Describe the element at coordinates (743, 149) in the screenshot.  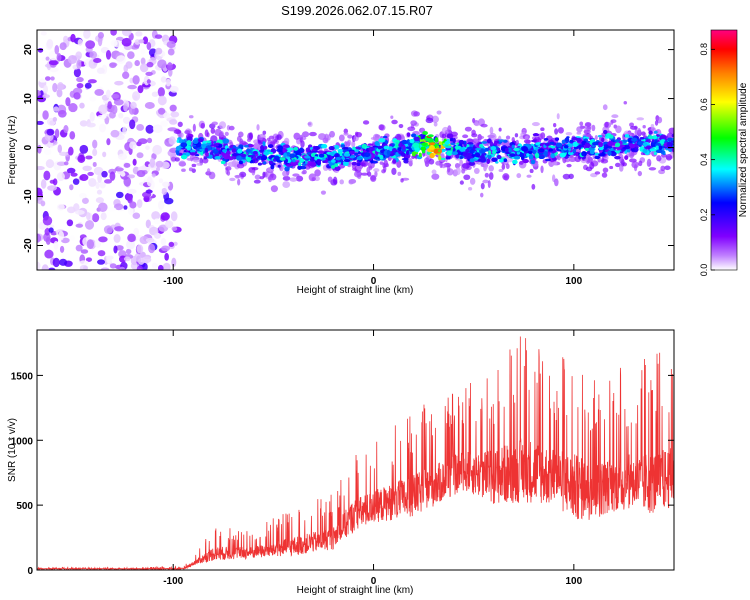
I see `colorbar-label: Normalized spectral amplitude` at that location.